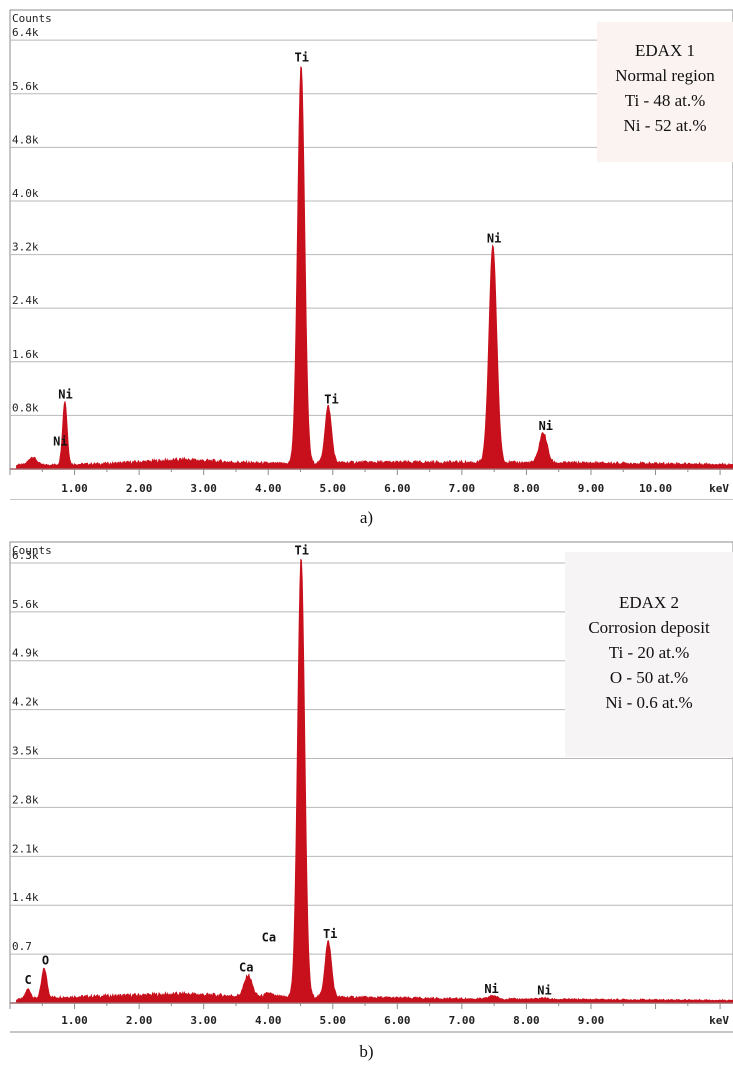  What do you see at coordinates (25, 653) in the screenshot?
I see `y-tick-label: 4.9k` at bounding box center [25, 653].